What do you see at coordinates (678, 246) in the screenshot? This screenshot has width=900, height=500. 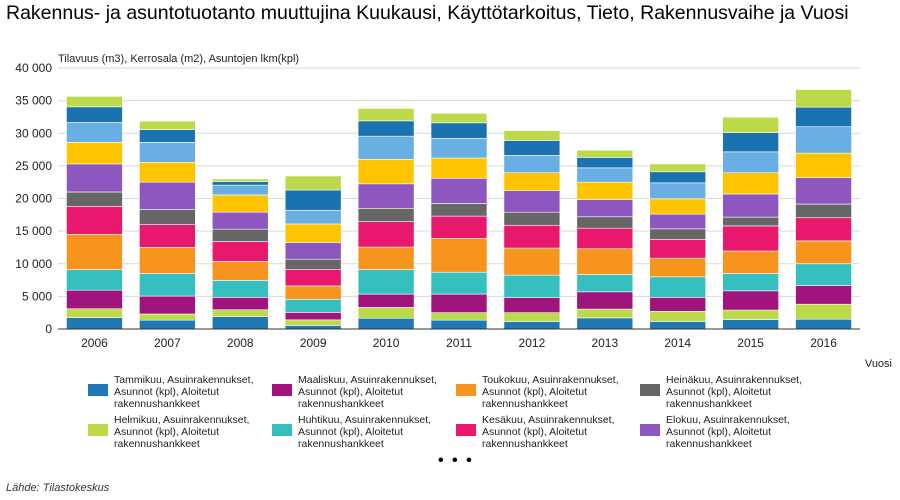 I see `bar-stack-2014` at bounding box center [678, 246].